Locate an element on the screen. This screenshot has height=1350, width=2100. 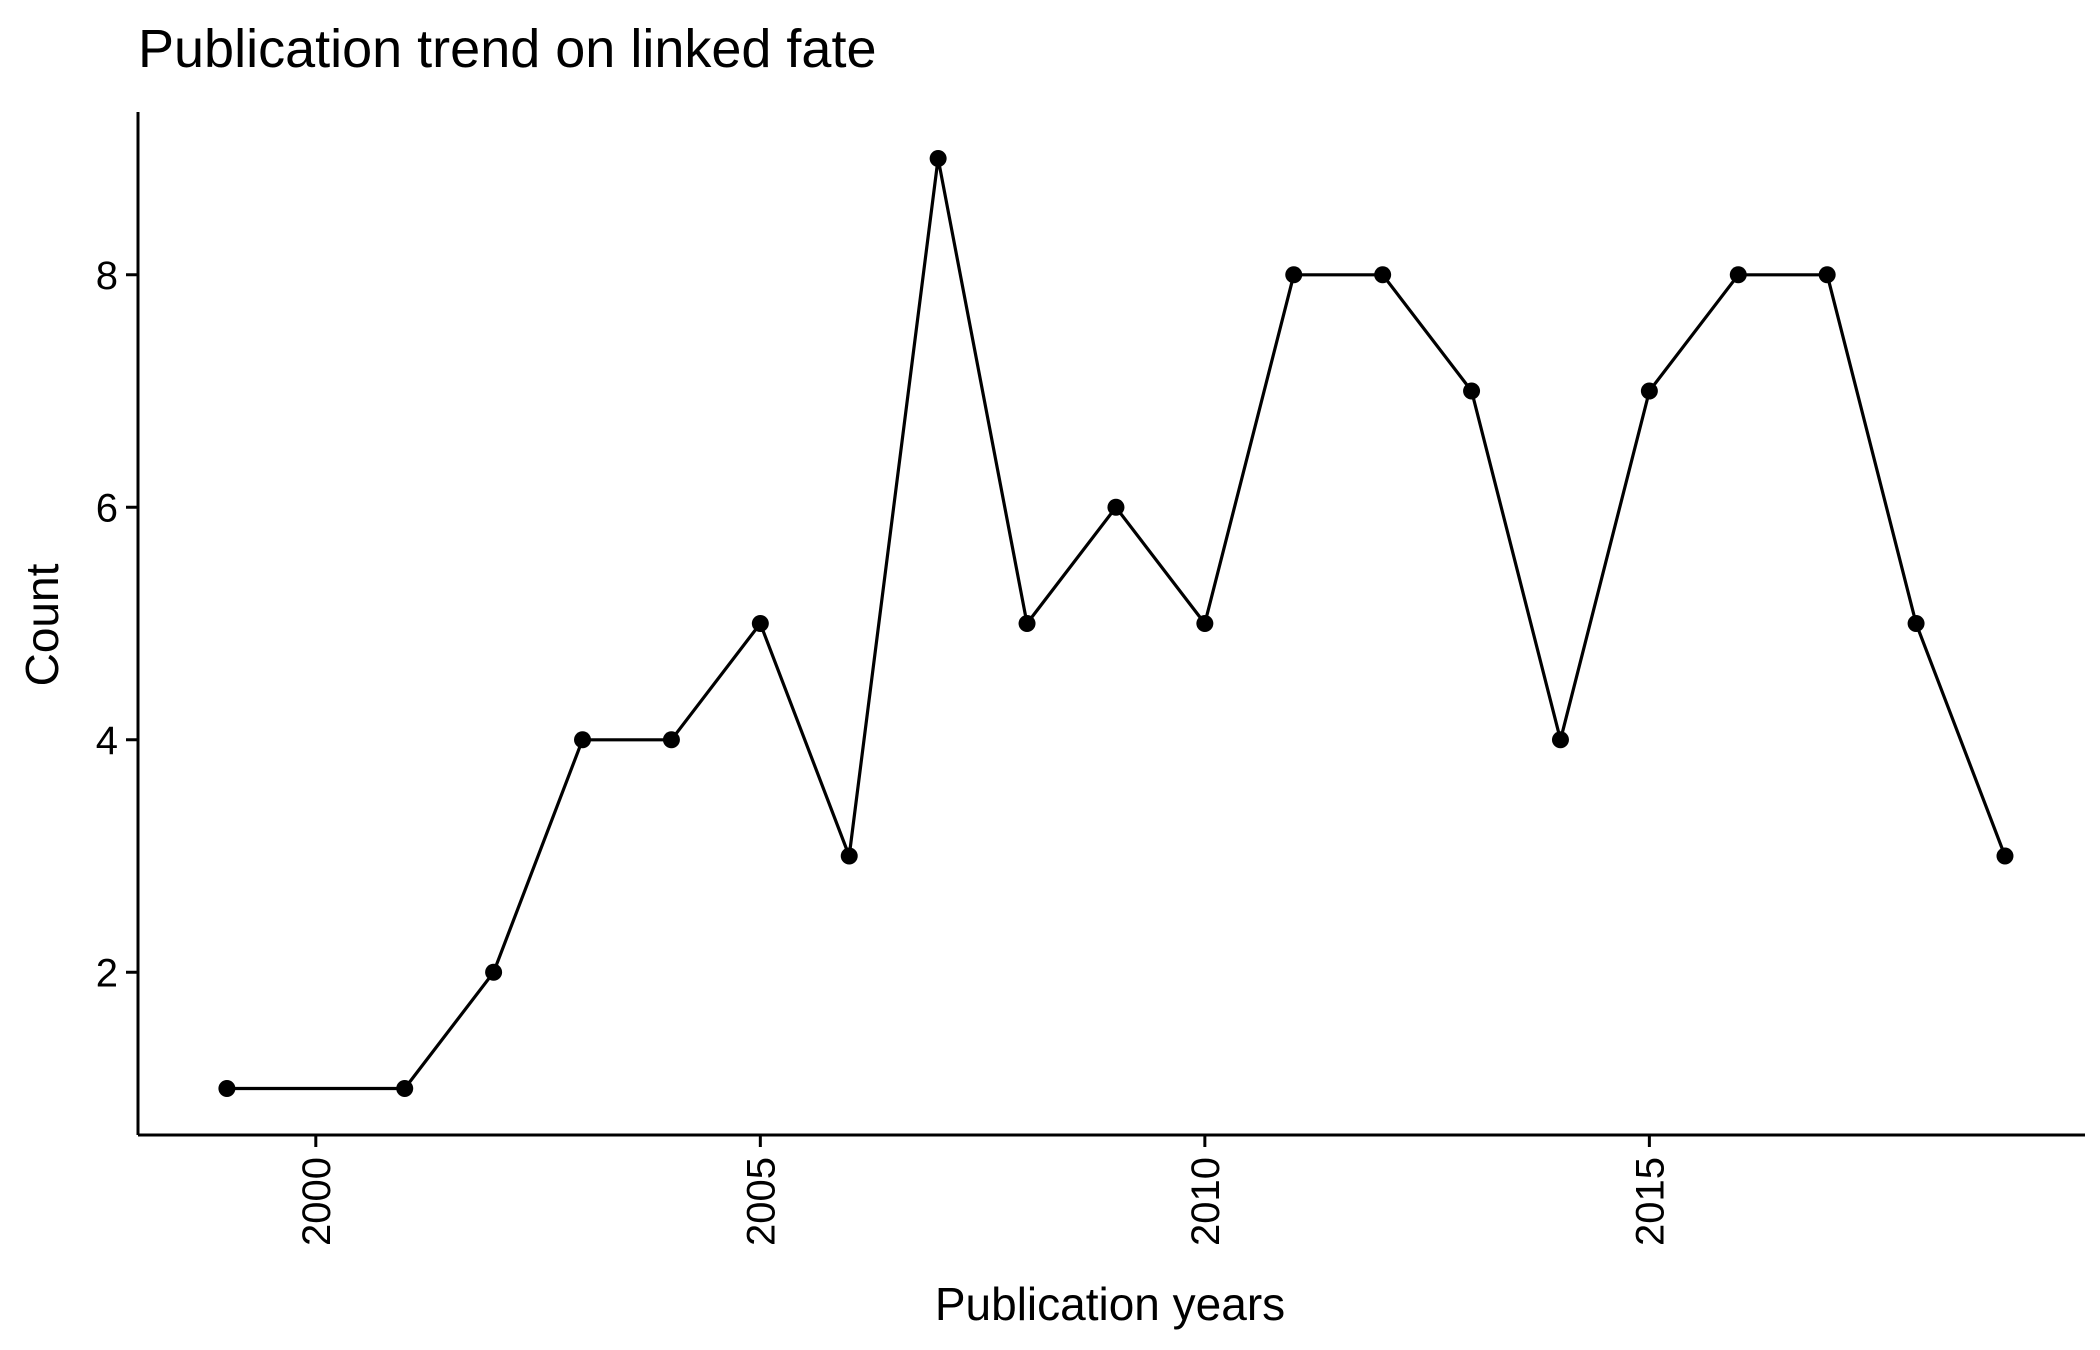
y-axis-title: Count is located at coordinates (42, 624).